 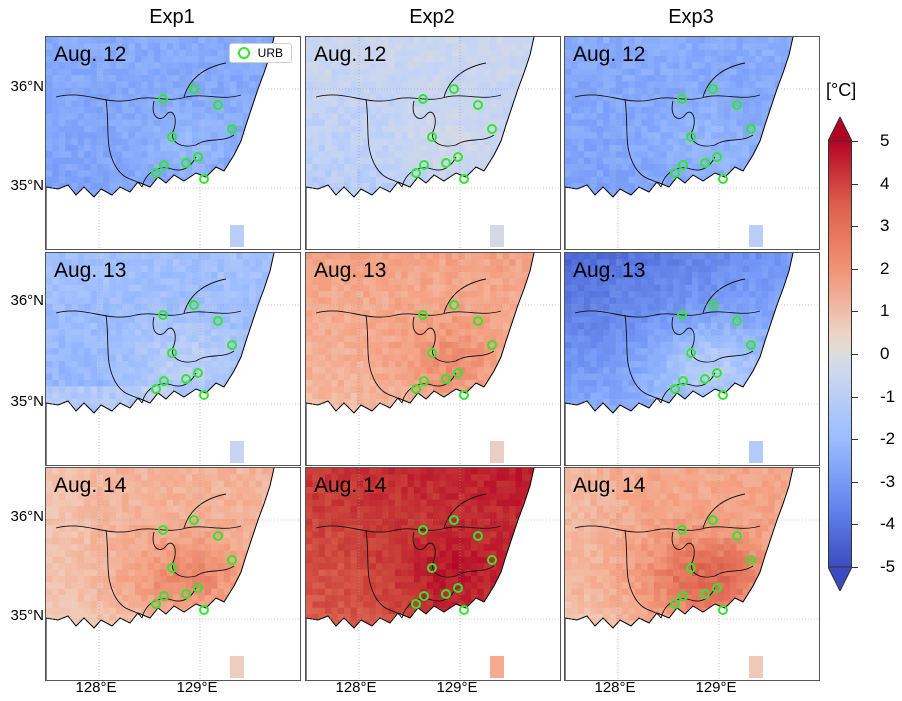 What do you see at coordinates (27, 516) in the screenshot?
I see `lat-label-36n-row3: 36°N` at bounding box center [27, 516].